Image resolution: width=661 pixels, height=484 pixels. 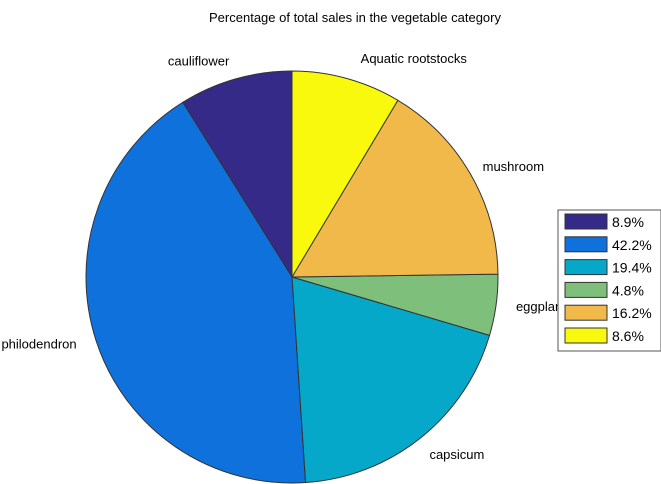 What do you see at coordinates (513, 166) in the screenshot?
I see `slice-label: mushroom` at bounding box center [513, 166].